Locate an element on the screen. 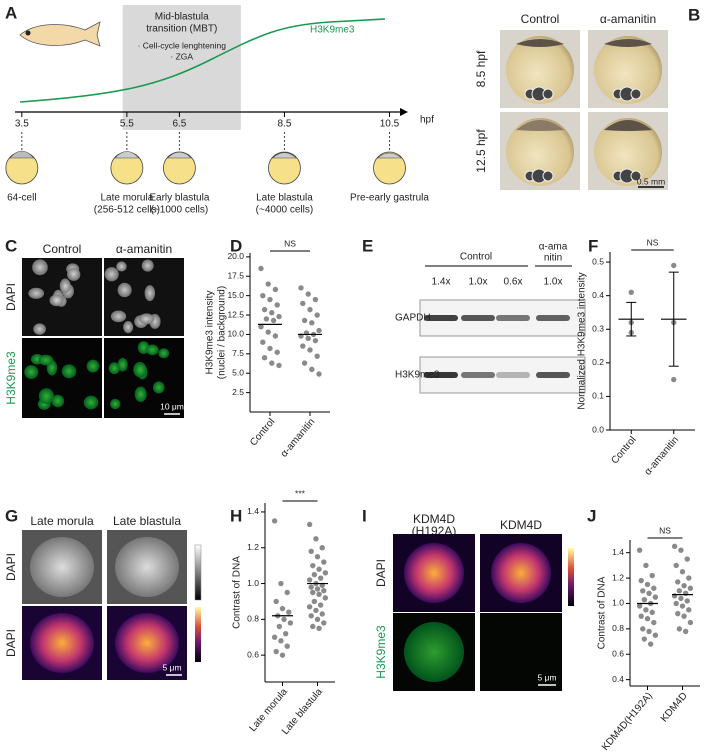 The image size is (705, 755). panel-letter: I is located at coordinates (364, 515).